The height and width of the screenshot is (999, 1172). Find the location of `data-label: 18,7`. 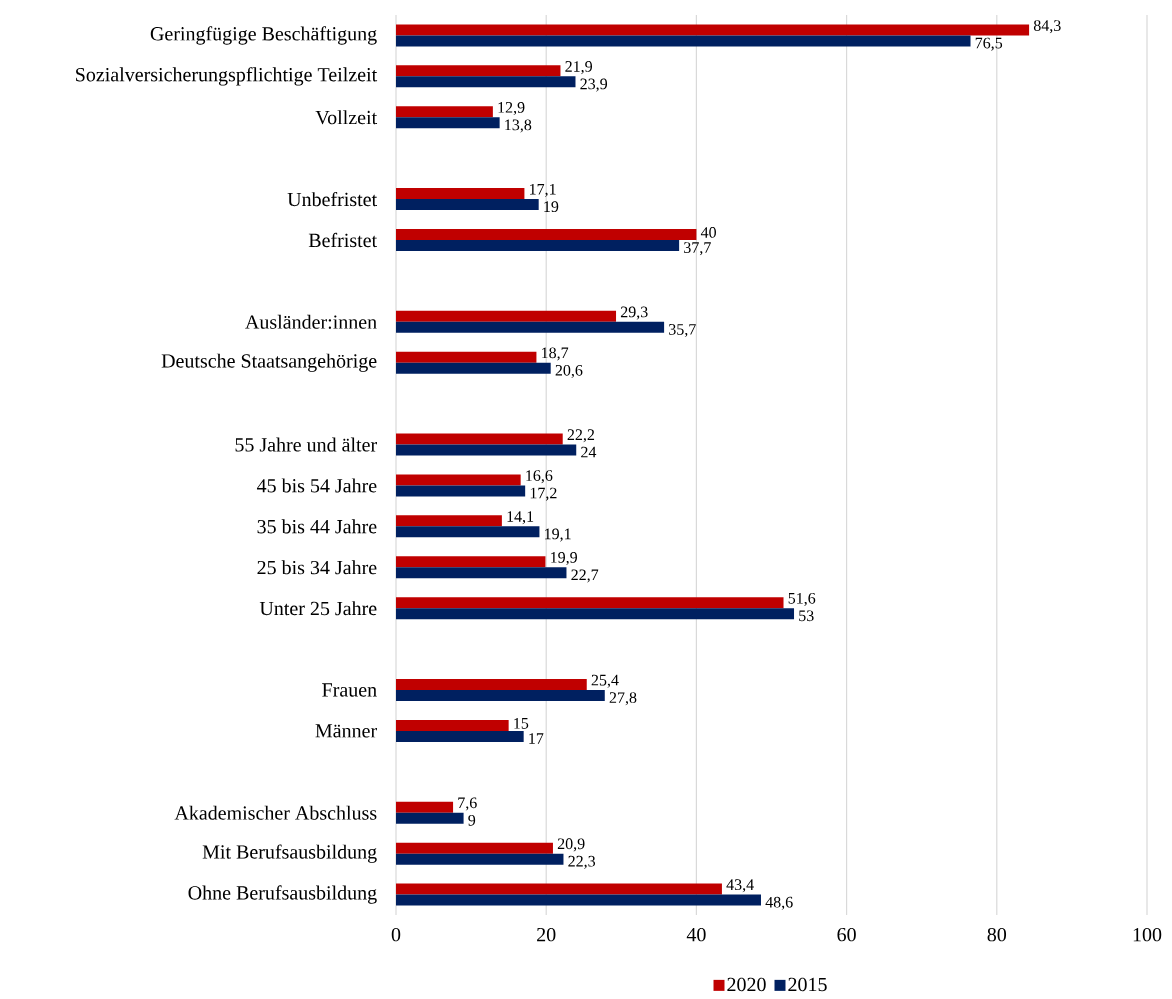

data-label: 18,7 is located at coordinates (555, 354).